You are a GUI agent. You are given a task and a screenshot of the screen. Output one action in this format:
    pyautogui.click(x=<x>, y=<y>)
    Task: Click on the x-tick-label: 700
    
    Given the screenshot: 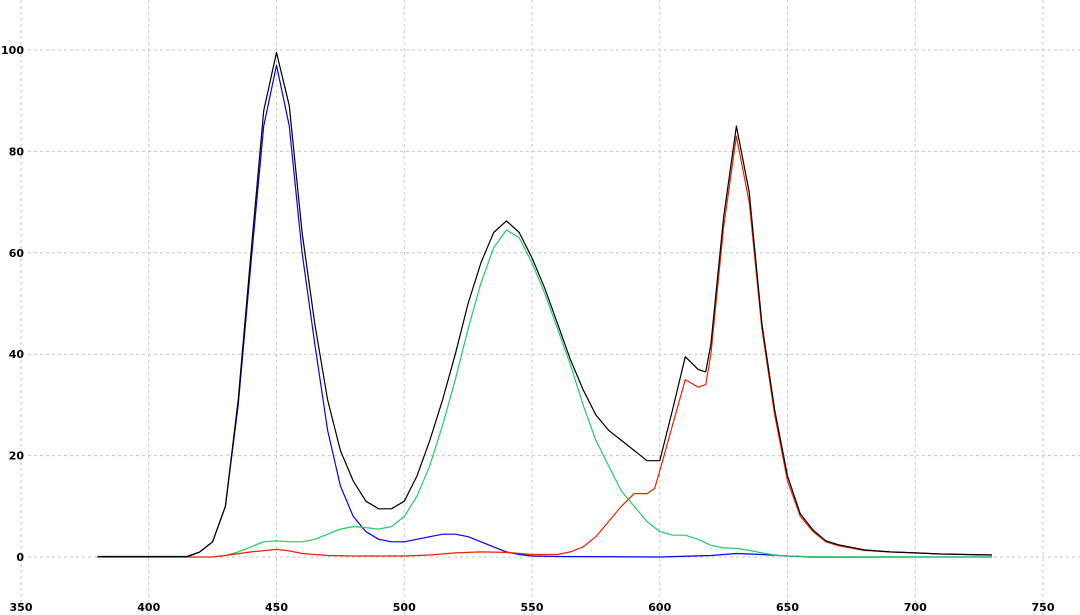 What is the action you would take?
    pyautogui.click(x=915, y=607)
    